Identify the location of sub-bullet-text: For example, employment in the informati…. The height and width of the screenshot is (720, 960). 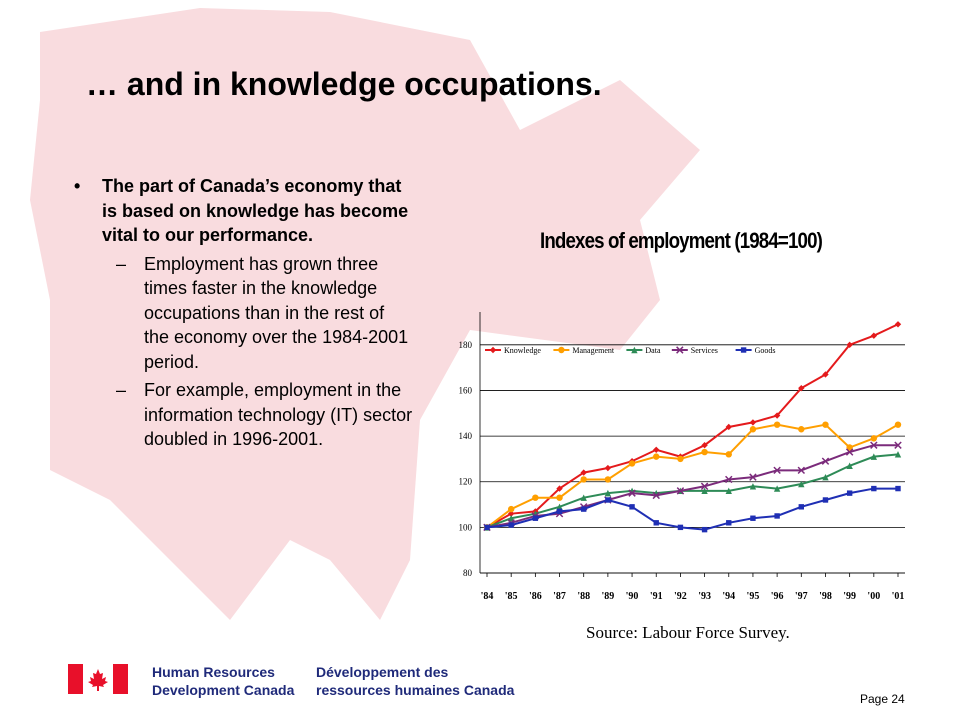
(278, 414).